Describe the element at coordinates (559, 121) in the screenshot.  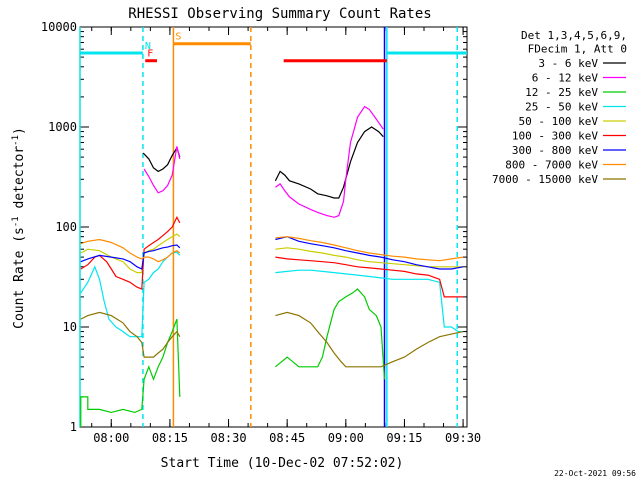
I see `legend-label: 50 - 100 keV` at that location.